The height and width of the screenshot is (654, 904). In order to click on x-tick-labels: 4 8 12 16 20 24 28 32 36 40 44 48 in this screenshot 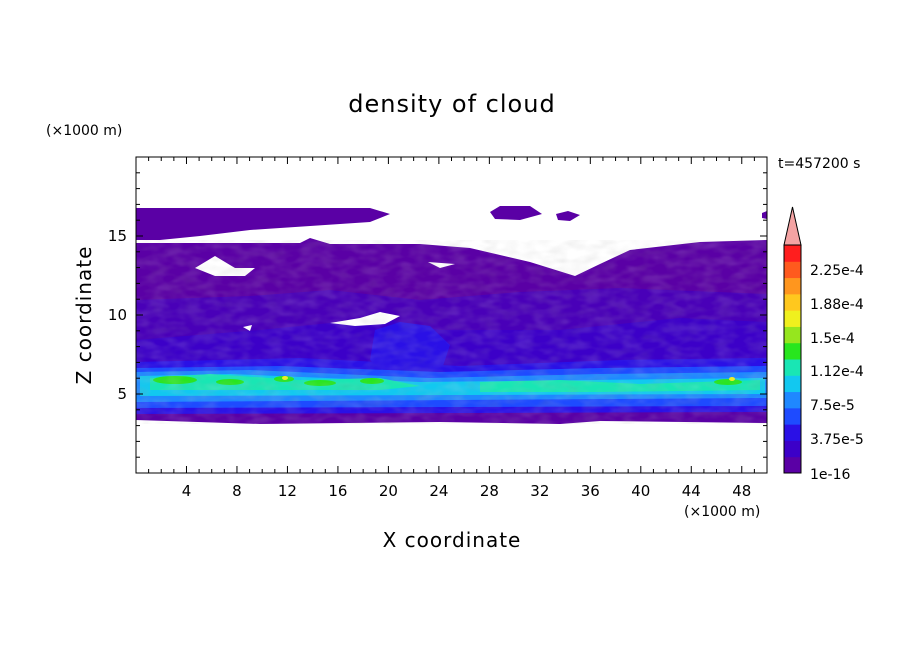, I will do `click(467, 491)`.